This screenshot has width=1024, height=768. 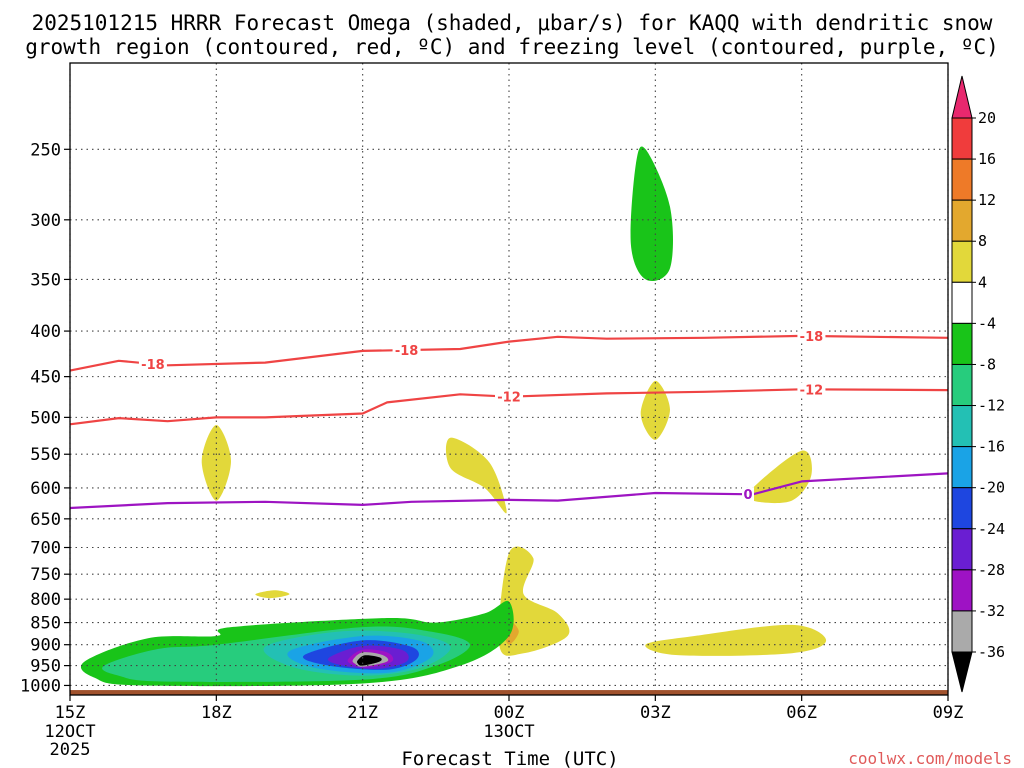 I want to click on contour-label-freezing-level: 0, so click(x=747, y=495).